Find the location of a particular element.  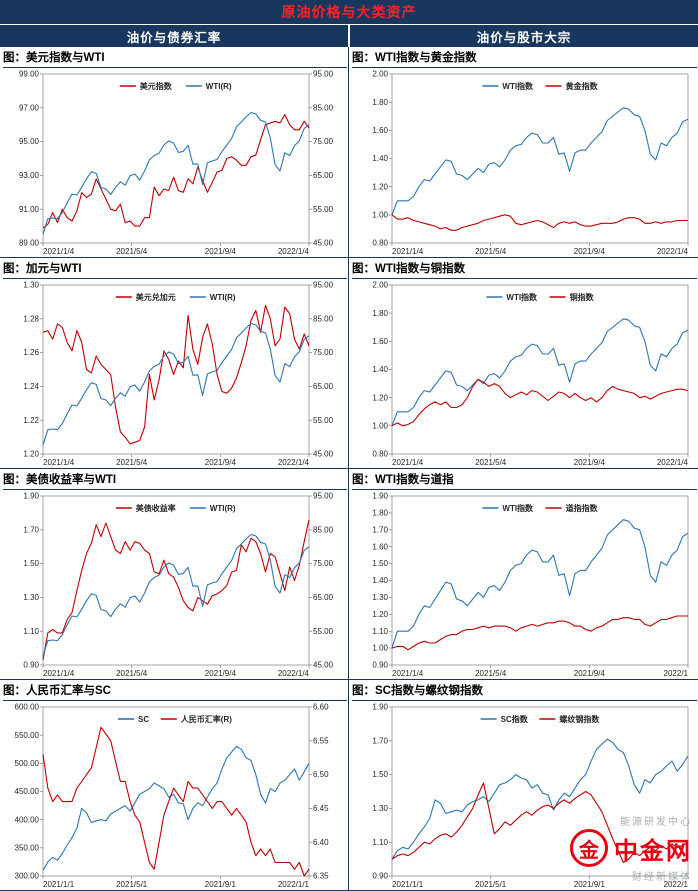

svg-text: 89.00 is located at coordinates (29, 243).